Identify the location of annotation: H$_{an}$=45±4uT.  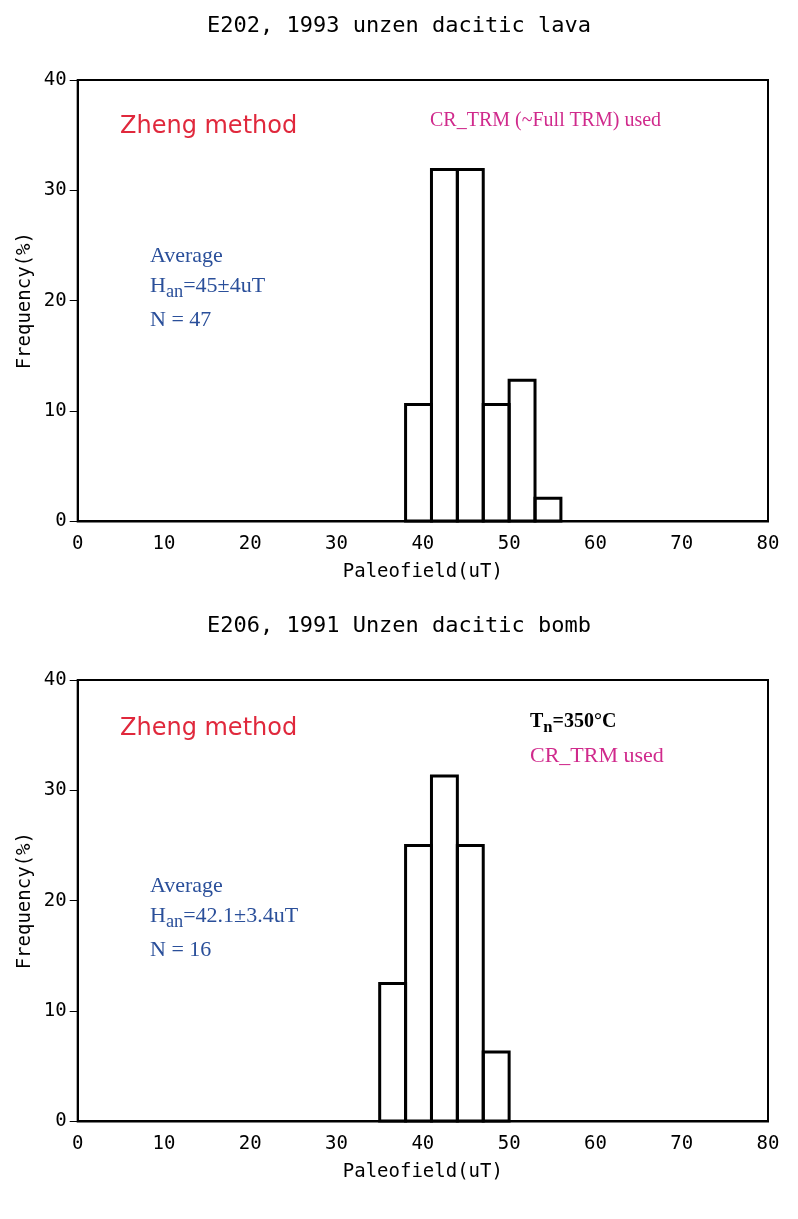
(208, 287).